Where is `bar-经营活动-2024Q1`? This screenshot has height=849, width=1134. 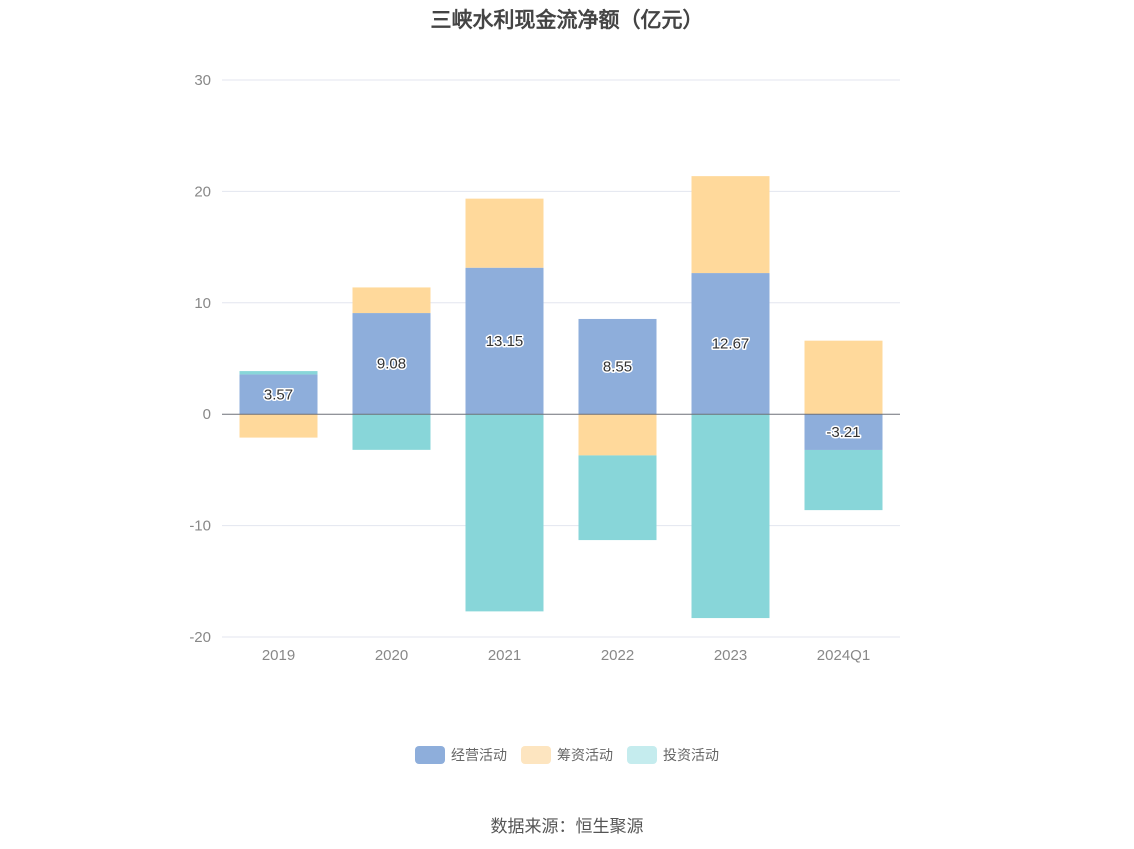 bar-经营活动-2024Q1 is located at coordinates (843, 432).